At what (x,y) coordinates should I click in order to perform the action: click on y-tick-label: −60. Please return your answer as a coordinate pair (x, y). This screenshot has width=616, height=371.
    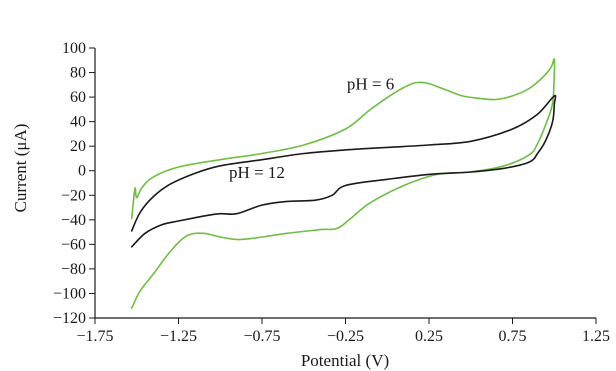
    Looking at the image, I should click on (73, 244).